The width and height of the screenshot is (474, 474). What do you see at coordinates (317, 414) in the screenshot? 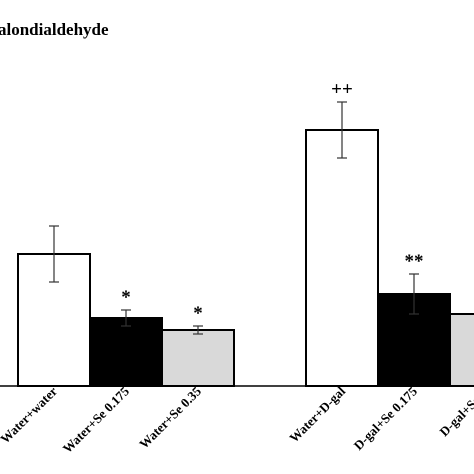
I see `x-tick-label-4: Water+D-gal` at bounding box center [317, 414].